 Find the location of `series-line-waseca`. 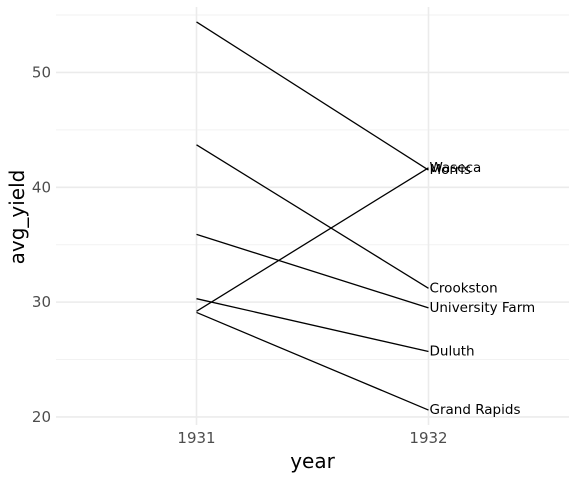

series-line-waseca is located at coordinates (312, 239).